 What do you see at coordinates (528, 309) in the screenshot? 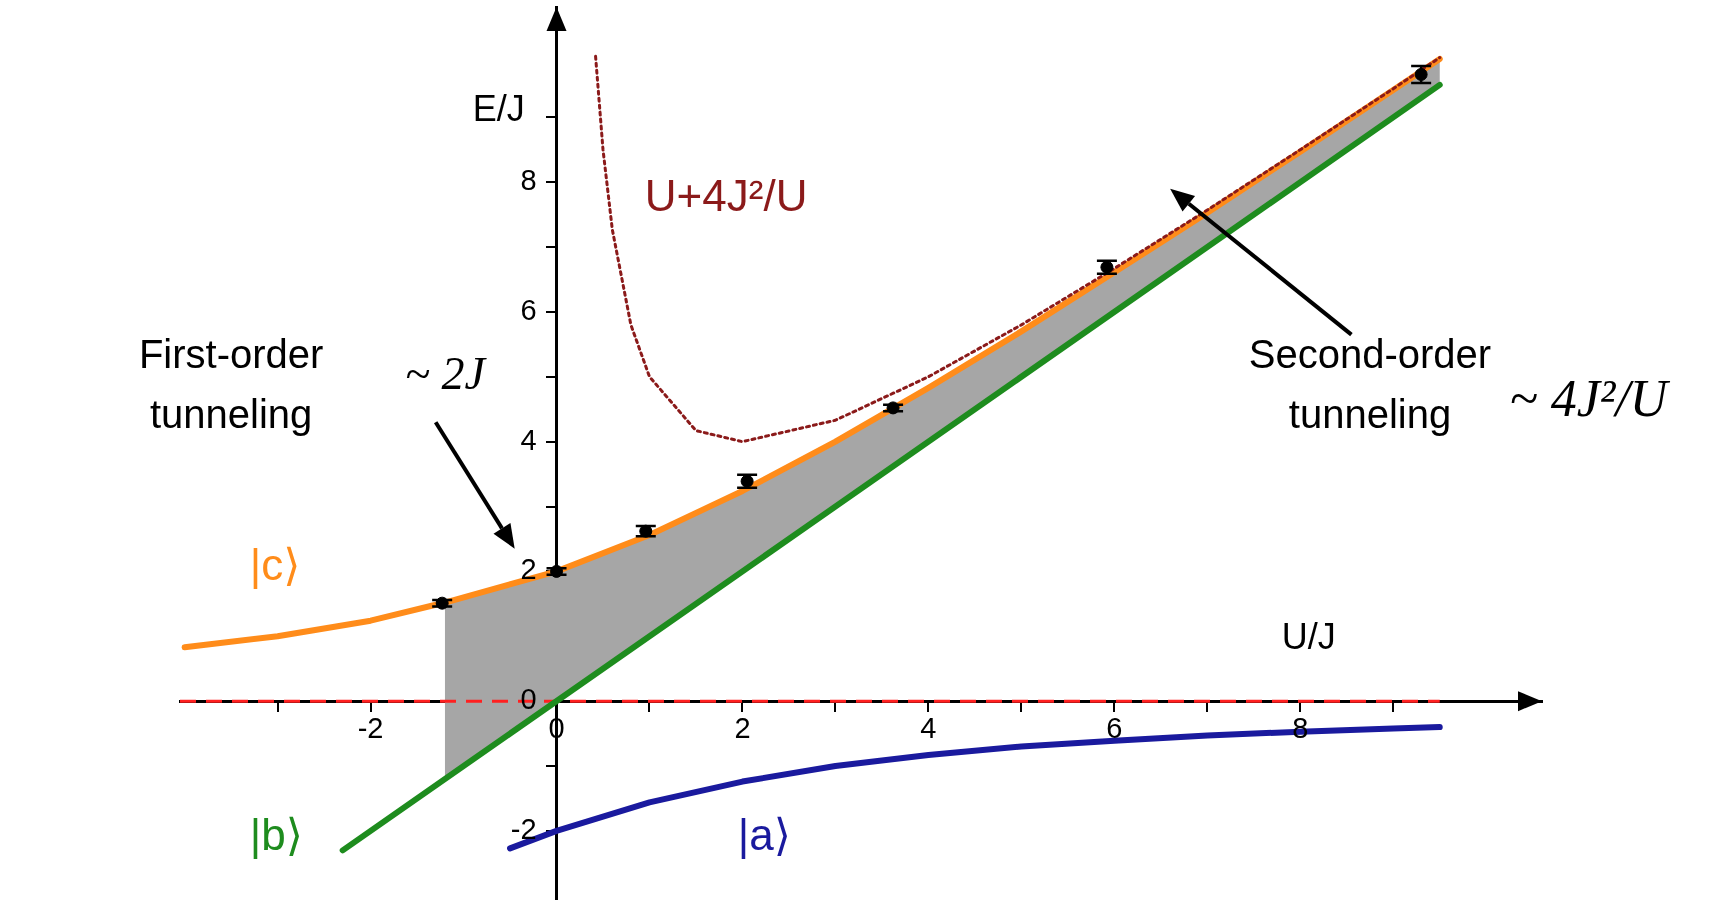
I see `y-tick-label: 6` at bounding box center [528, 309].